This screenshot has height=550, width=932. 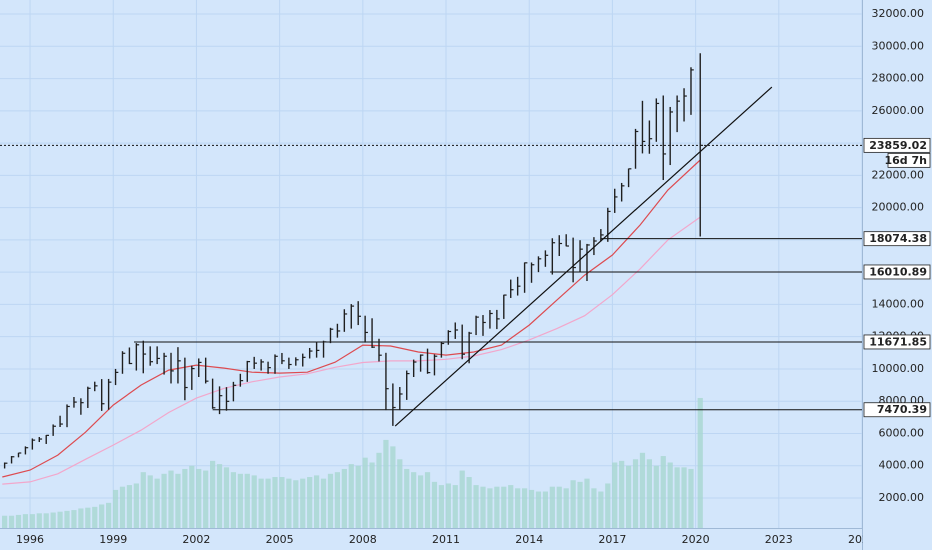 What do you see at coordinates (431, 539) in the screenshot?
I see `time-axis` at bounding box center [431, 539].